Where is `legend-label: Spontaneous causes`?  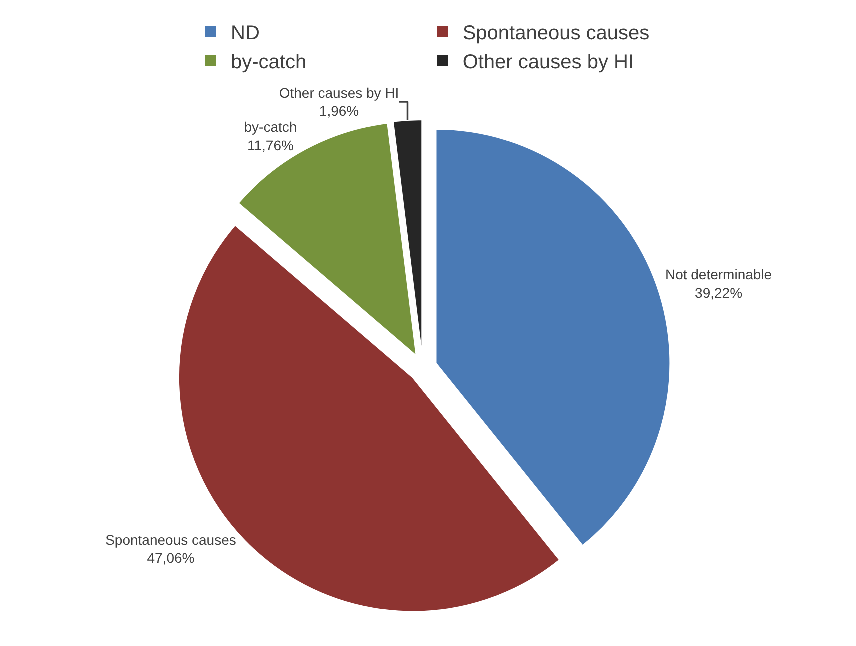 legend-label: Spontaneous causes is located at coordinates (556, 33).